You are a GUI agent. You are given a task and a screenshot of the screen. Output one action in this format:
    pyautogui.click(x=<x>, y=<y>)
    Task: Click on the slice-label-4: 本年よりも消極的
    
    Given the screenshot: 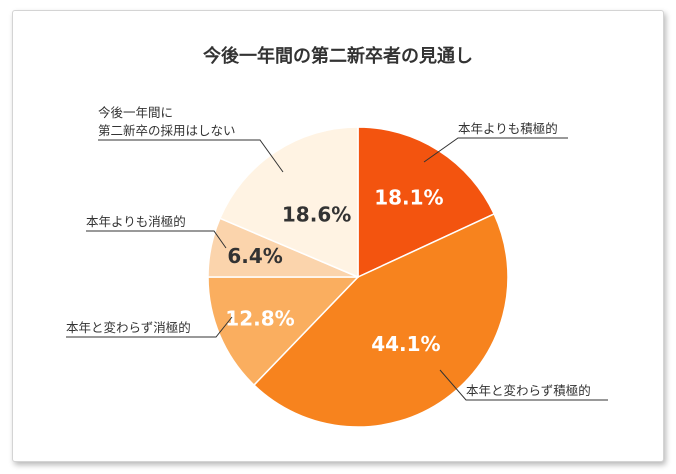 What is the action you would take?
    pyautogui.click(x=136, y=221)
    